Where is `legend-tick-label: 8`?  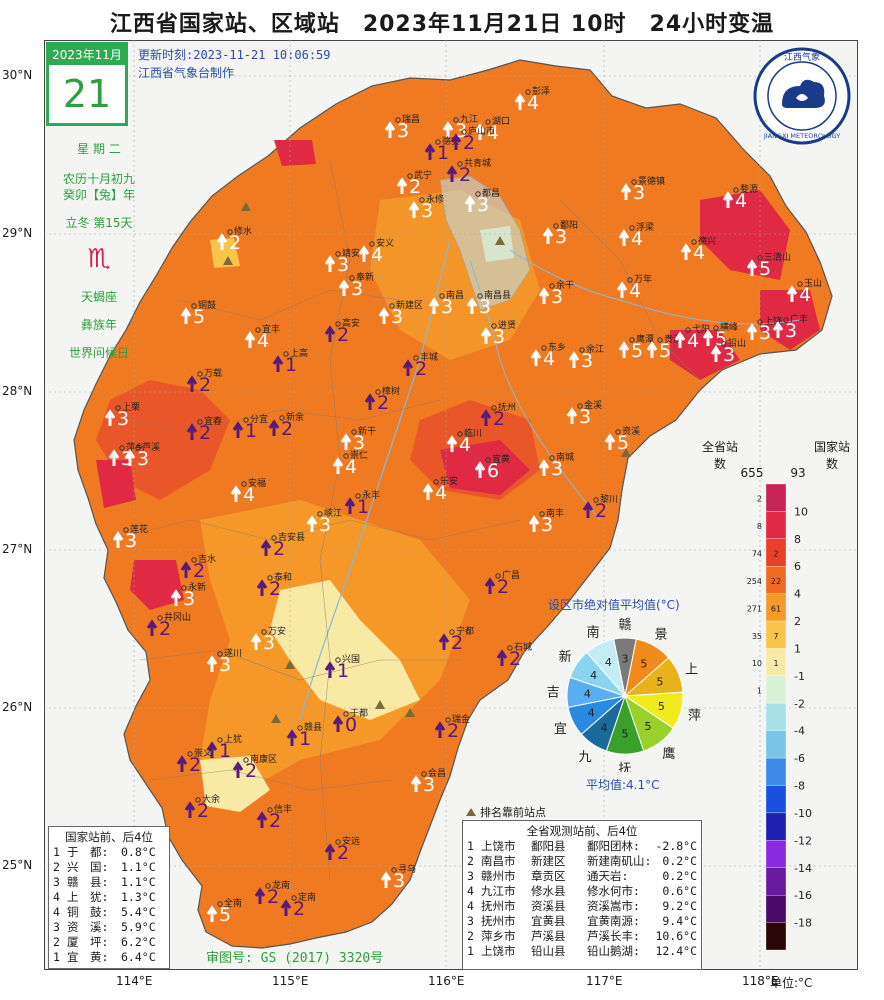
legend-tick-label: 8 is located at coordinates (797, 539).